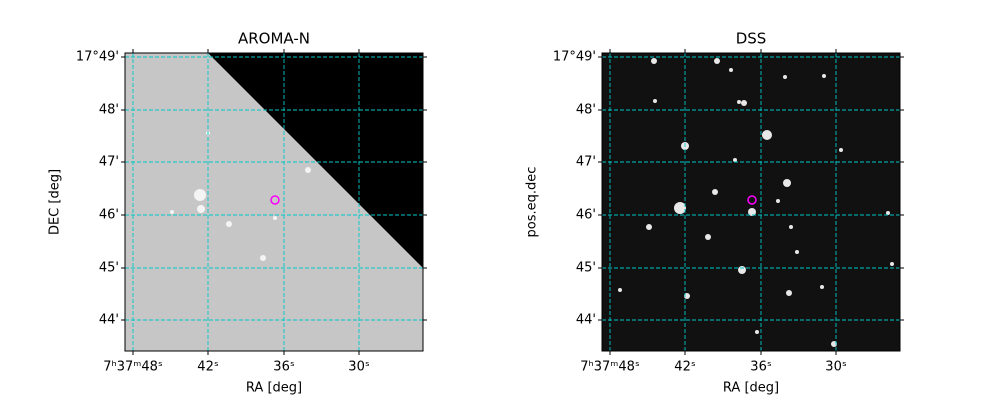  Describe the element at coordinates (532, 202) in the screenshot. I see `y-axis-label: pos.eq.dec` at that location.